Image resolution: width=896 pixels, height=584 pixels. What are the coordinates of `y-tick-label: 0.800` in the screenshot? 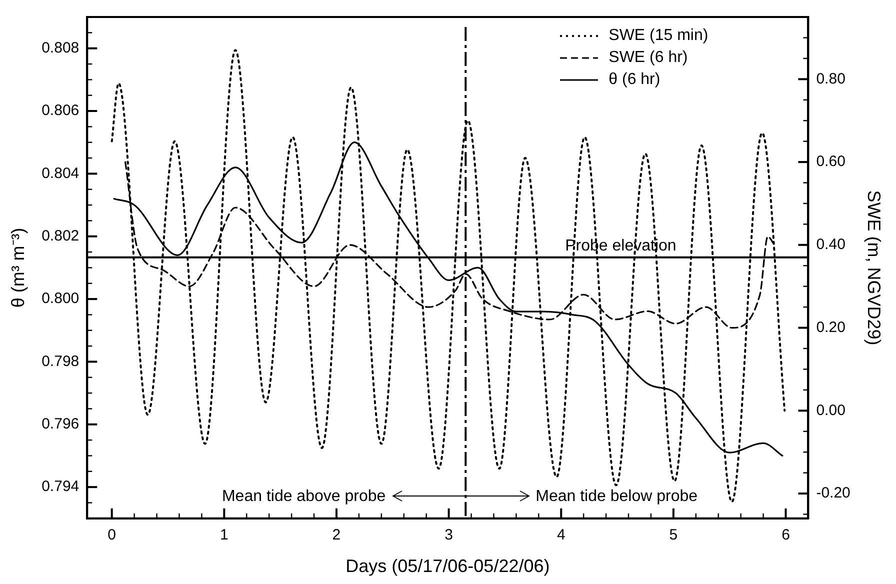 It's located at (61, 299).